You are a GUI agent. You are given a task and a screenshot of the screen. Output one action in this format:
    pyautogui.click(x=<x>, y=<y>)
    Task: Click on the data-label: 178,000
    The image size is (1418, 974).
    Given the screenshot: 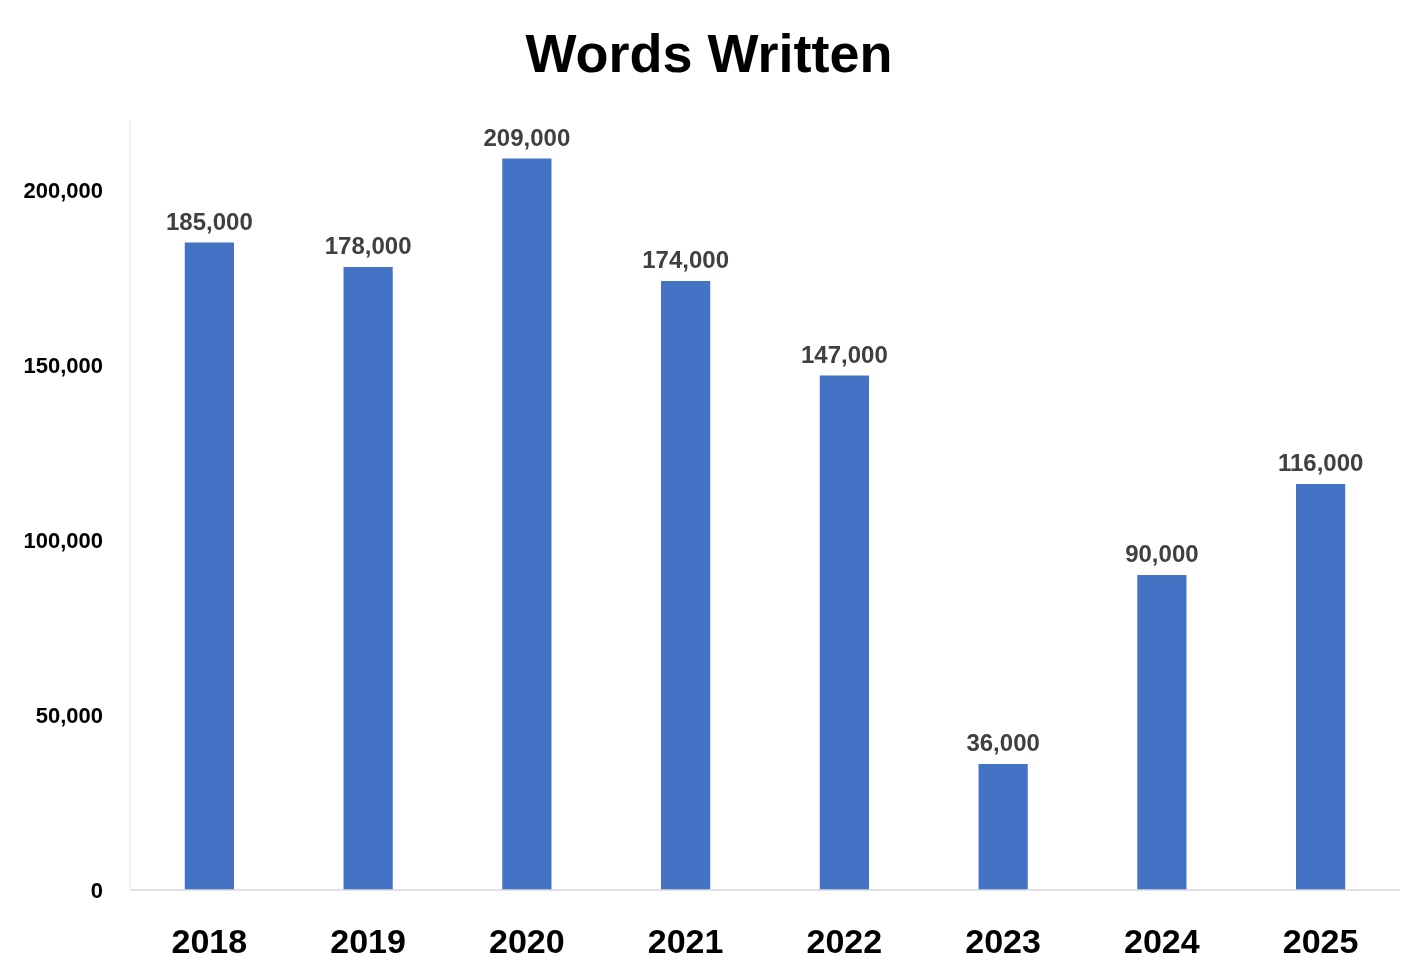 What is the action you would take?
    pyautogui.click(x=368, y=245)
    